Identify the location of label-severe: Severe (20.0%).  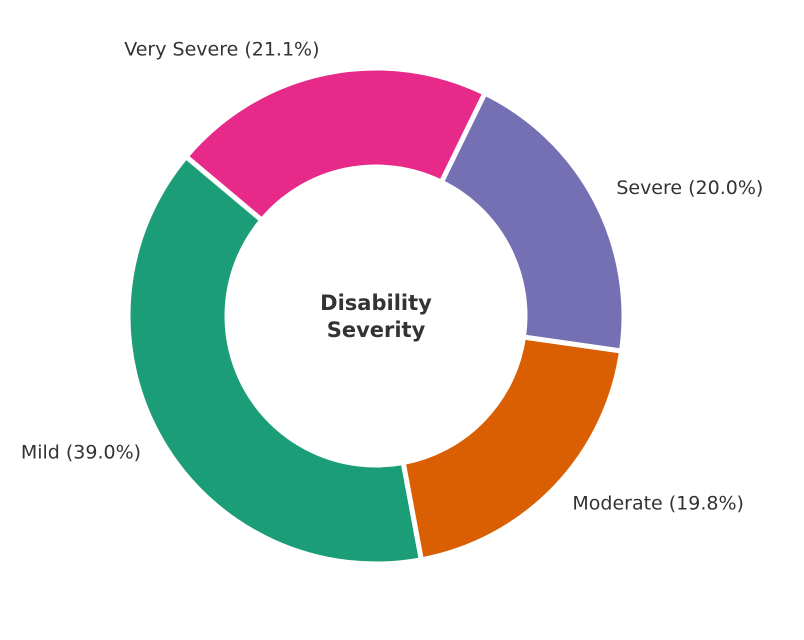
(689, 188).